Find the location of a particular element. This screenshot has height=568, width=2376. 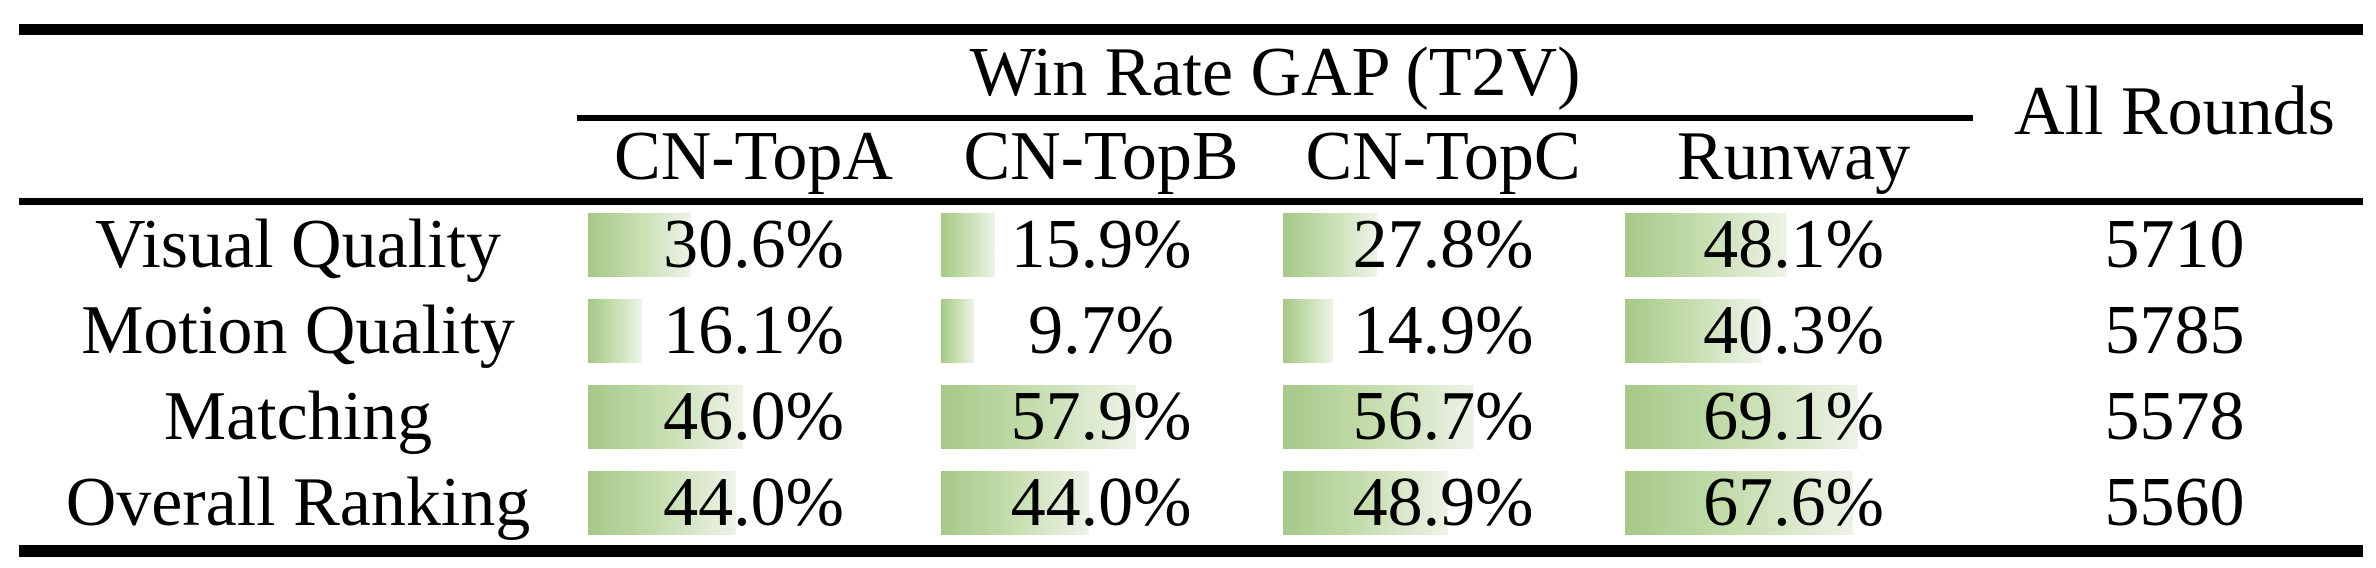

table-cell: 46.0% is located at coordinates (753, 417).